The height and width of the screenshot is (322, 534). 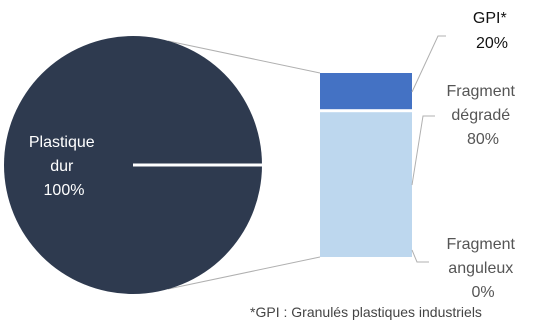 What do you see at coordinates (428, 64) in the screenshot?
I see `leader-line-gpi` at bounding box center [428, 64].